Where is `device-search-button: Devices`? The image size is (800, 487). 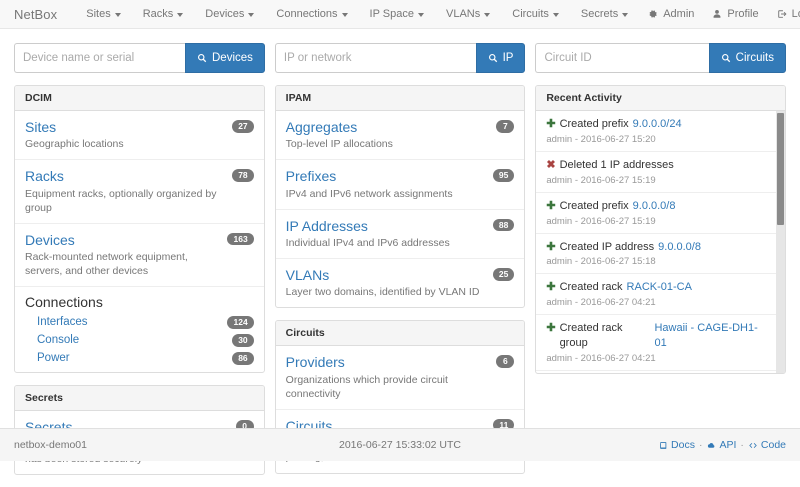 device-search-button: Devices is located at coordinates (225, 58).